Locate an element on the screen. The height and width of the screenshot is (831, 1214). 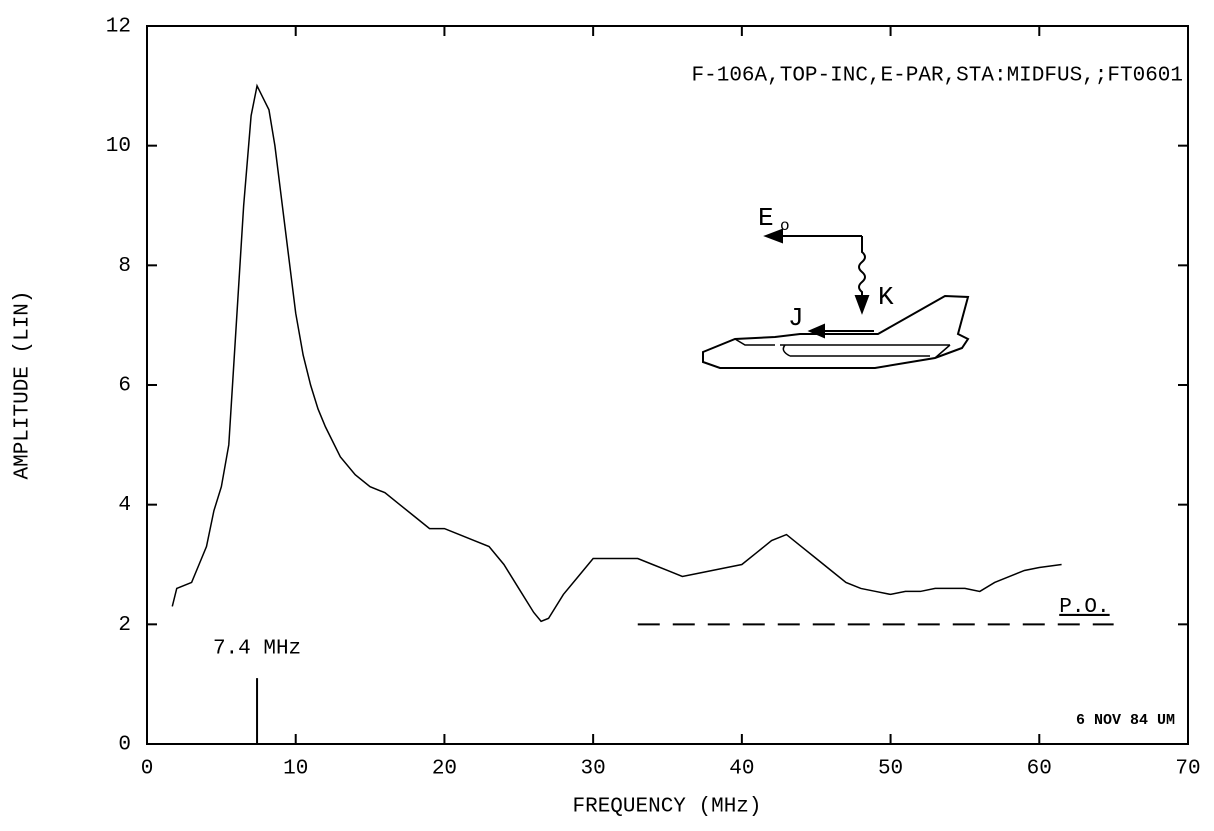
inset-label: K is located at coordinates (886, 297).